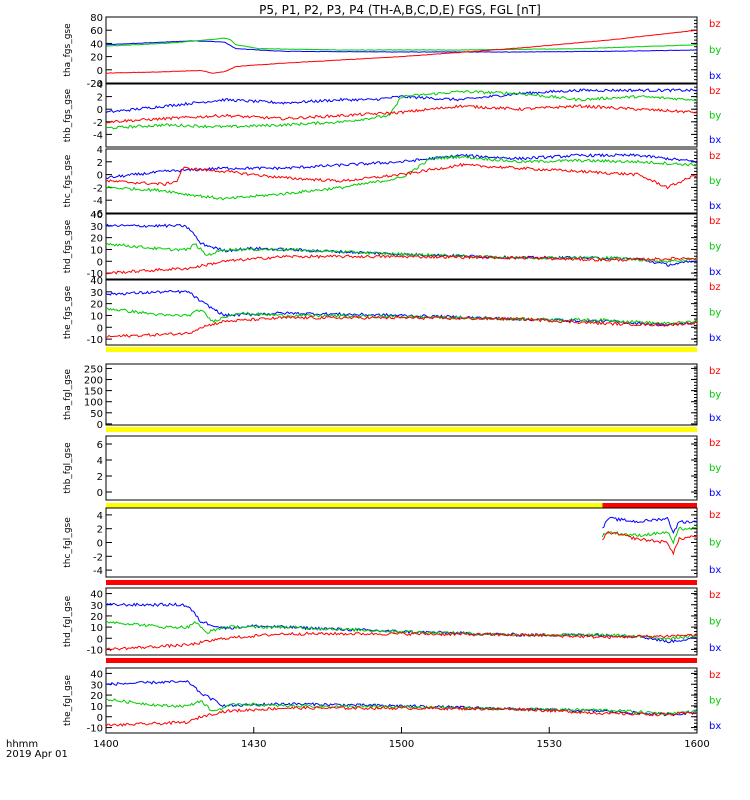  I want to click on panel-label-the-fgs-gse: the_fgs_gse, so click(68, 312).